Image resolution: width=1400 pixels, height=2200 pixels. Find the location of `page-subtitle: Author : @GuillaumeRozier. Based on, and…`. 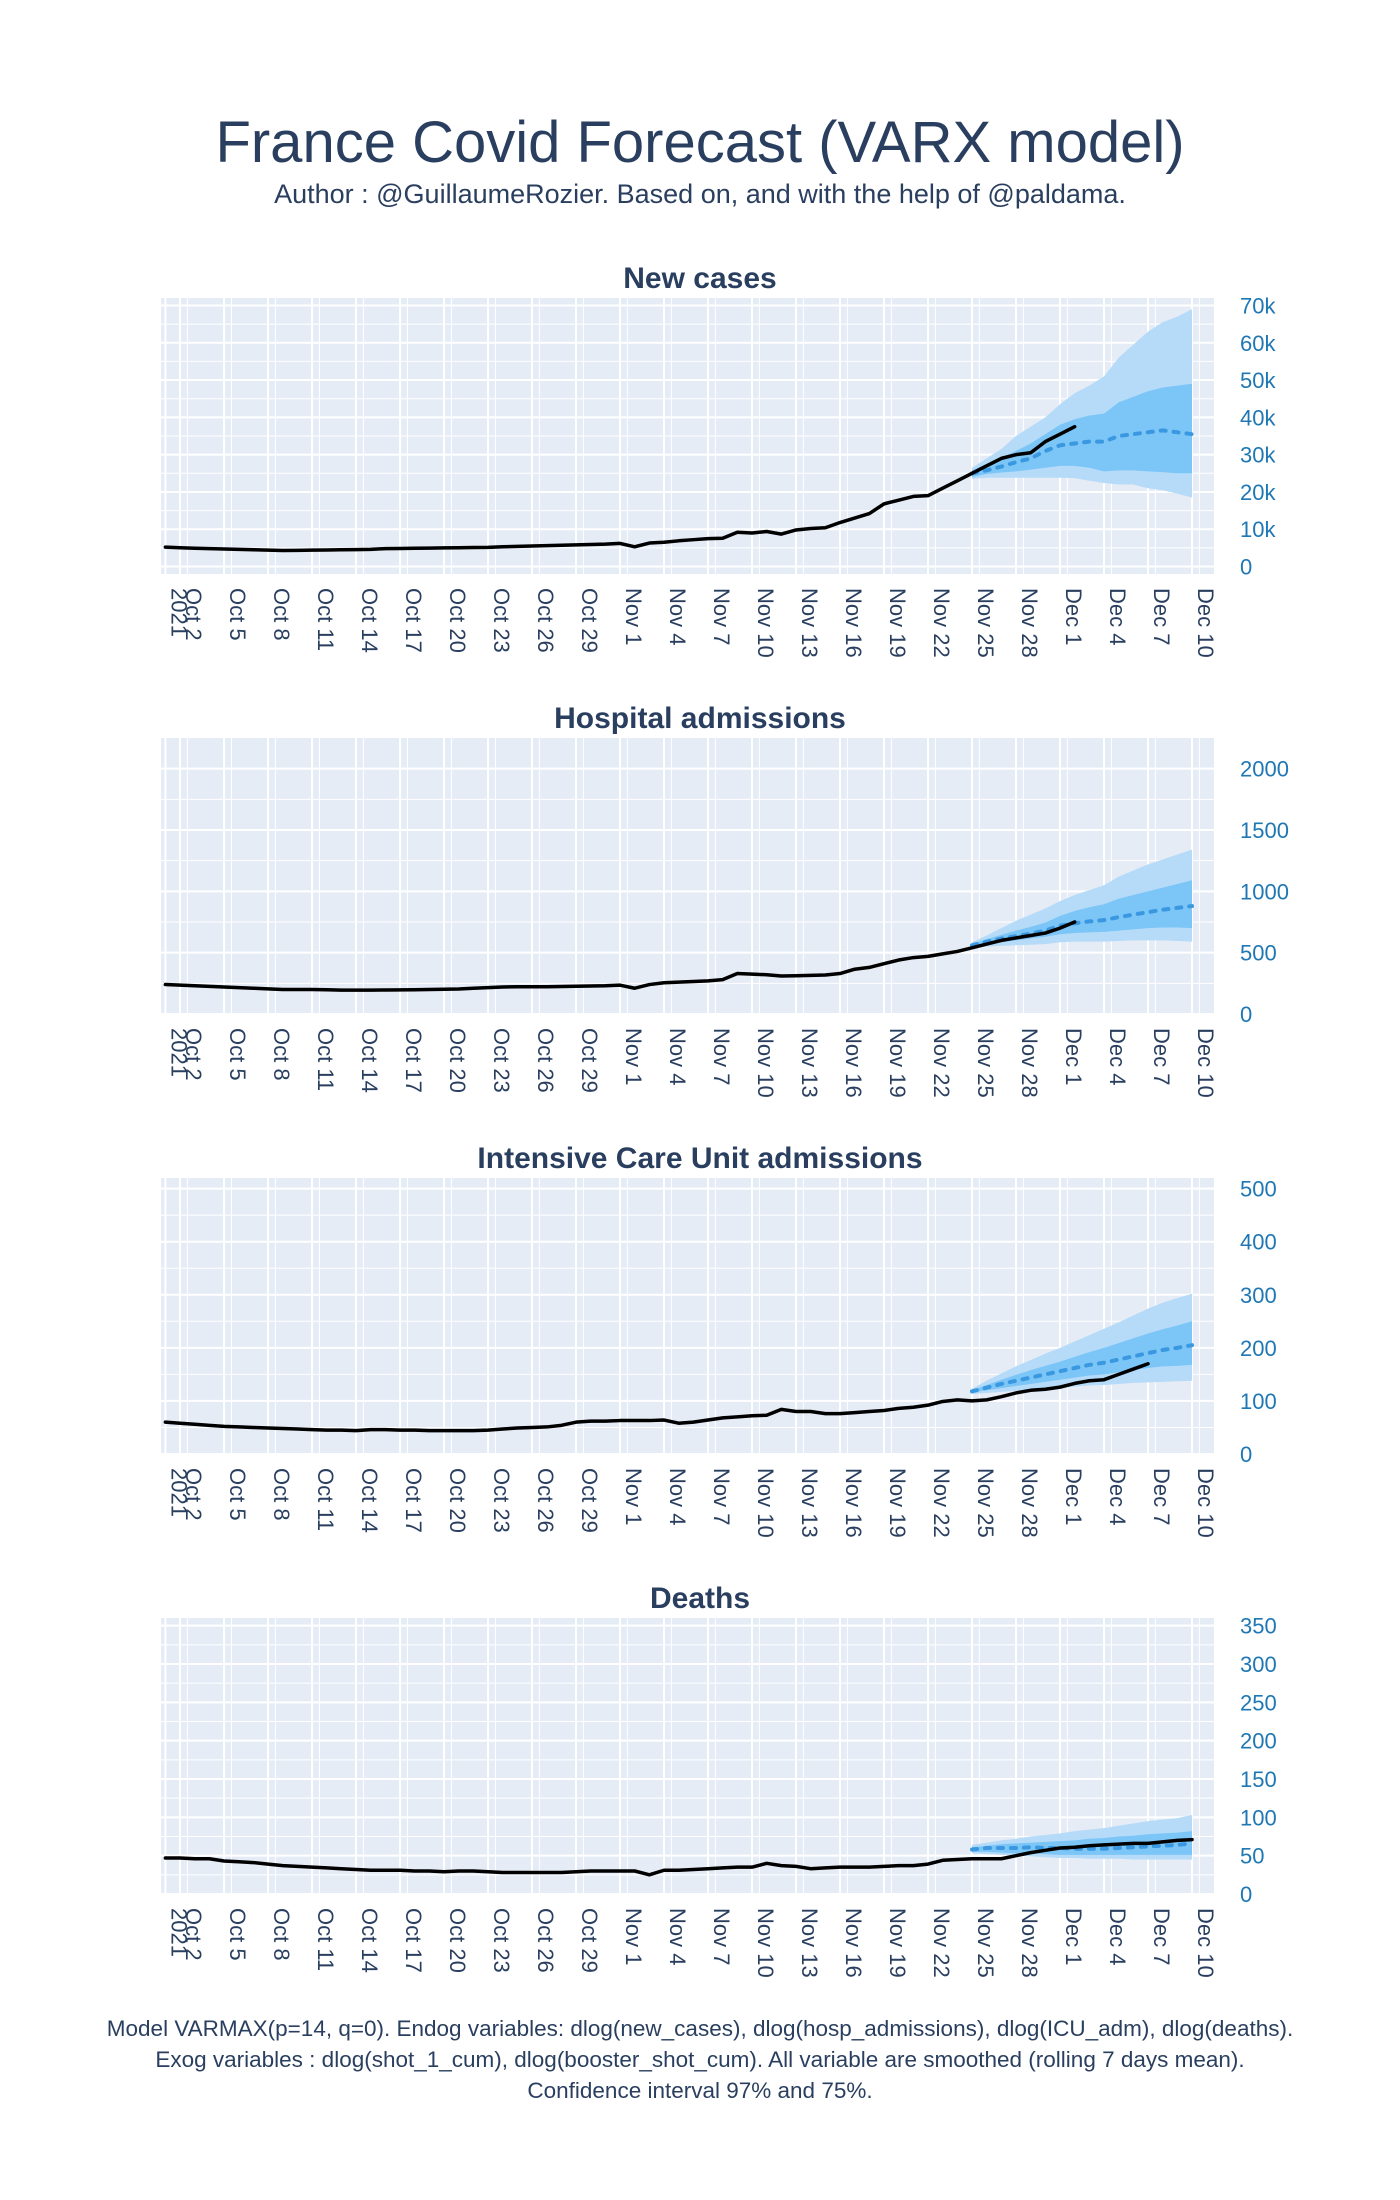

page-subtitle: Author : @GuillaumeRozier. Based on, and… is located at coordinates (700, 194).